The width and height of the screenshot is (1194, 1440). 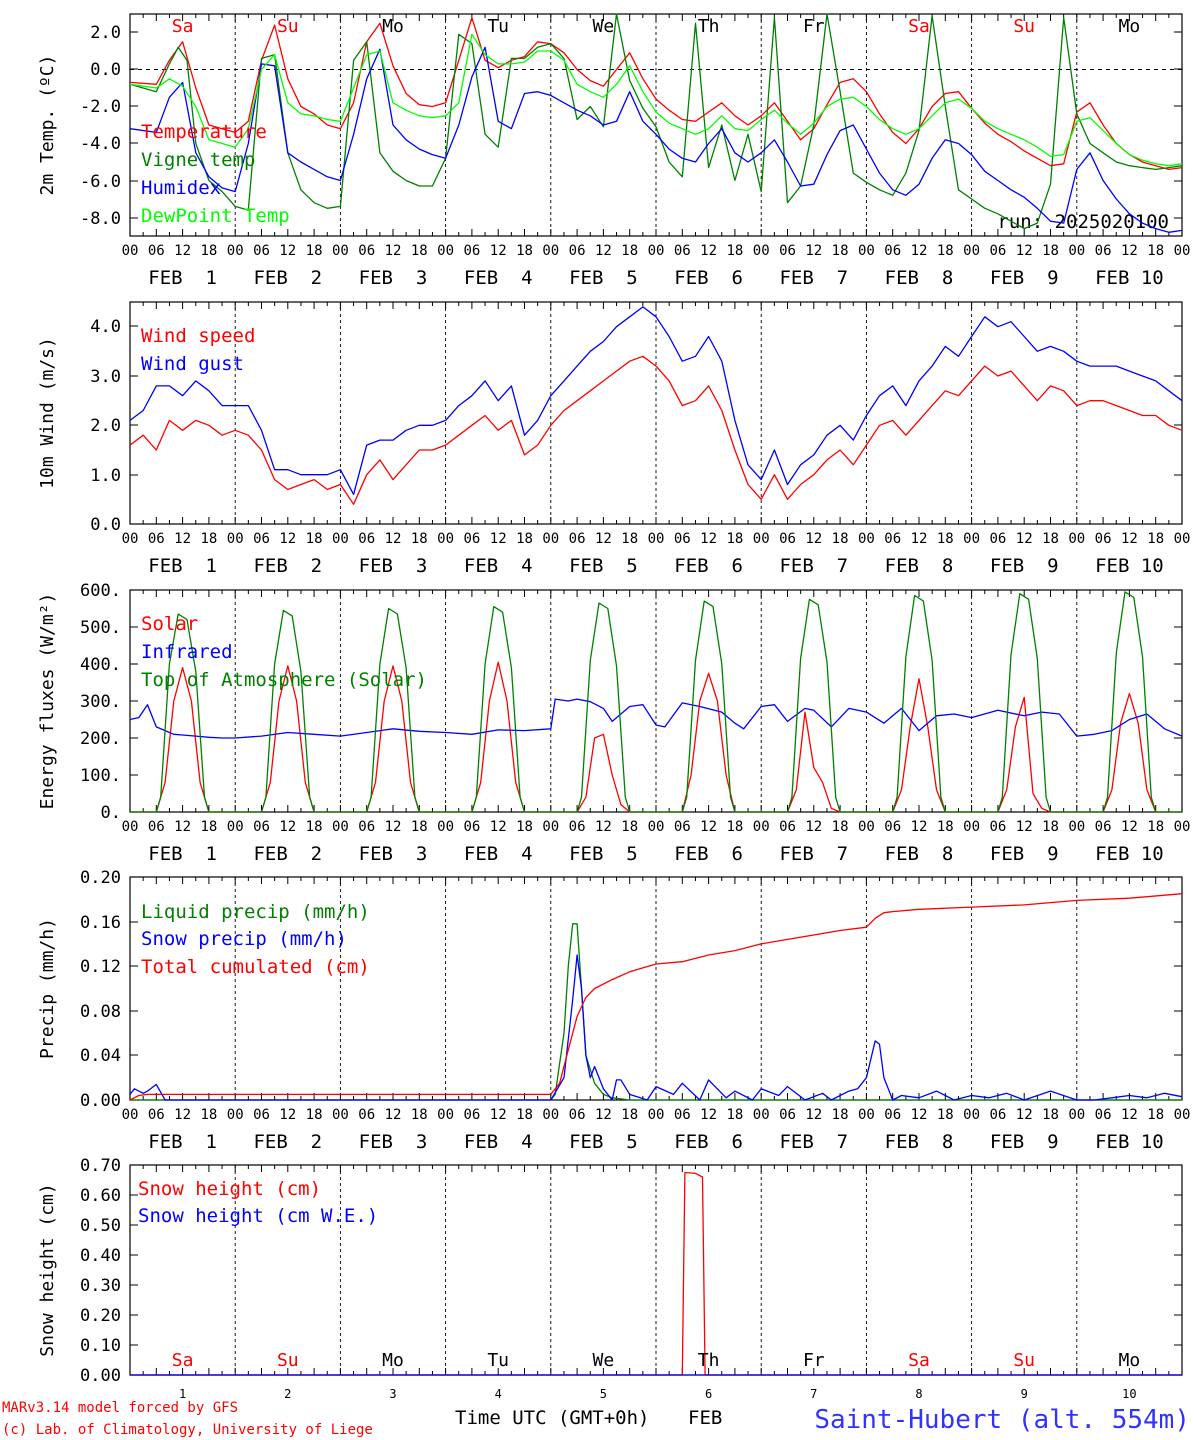 I want to click on weekday-label: Tu, so click(x=498, y=1360).